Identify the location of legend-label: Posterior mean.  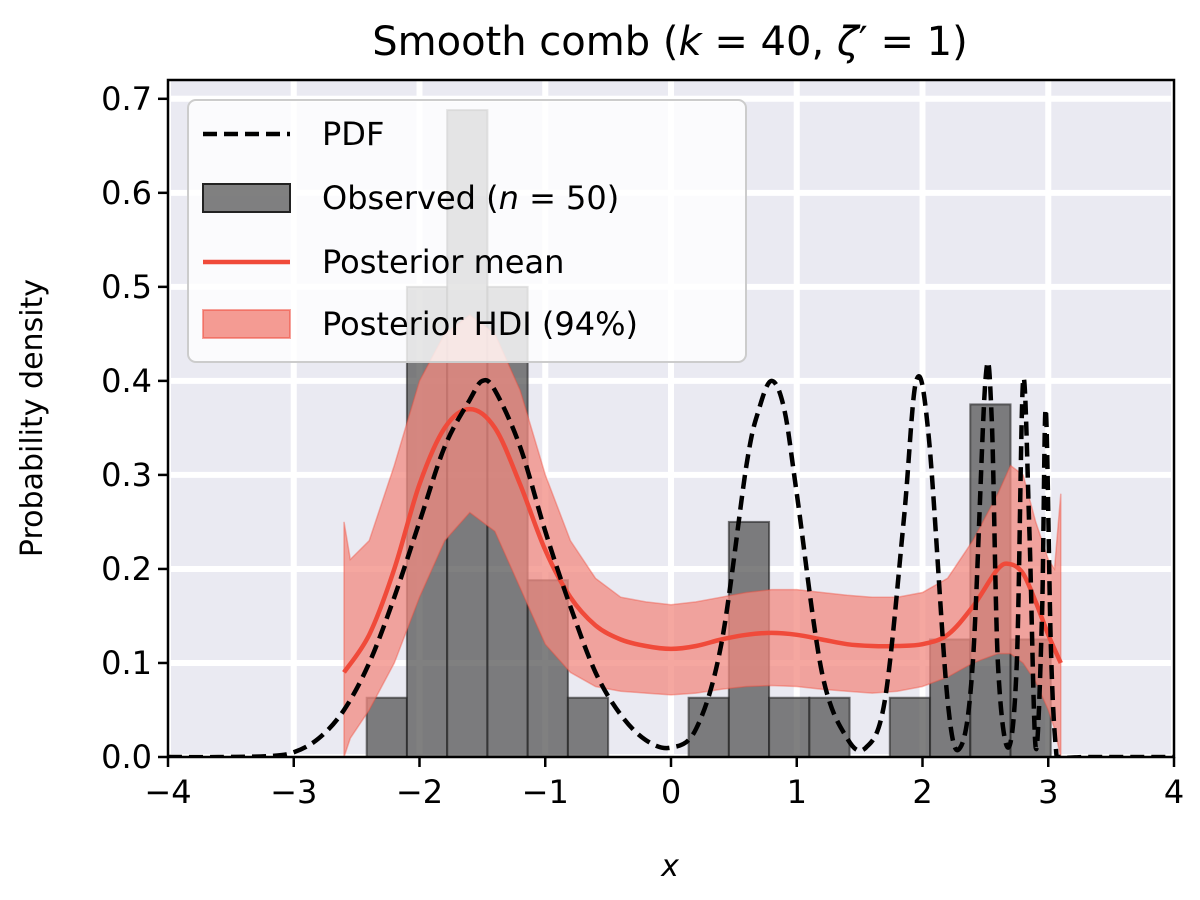
(443, 262).